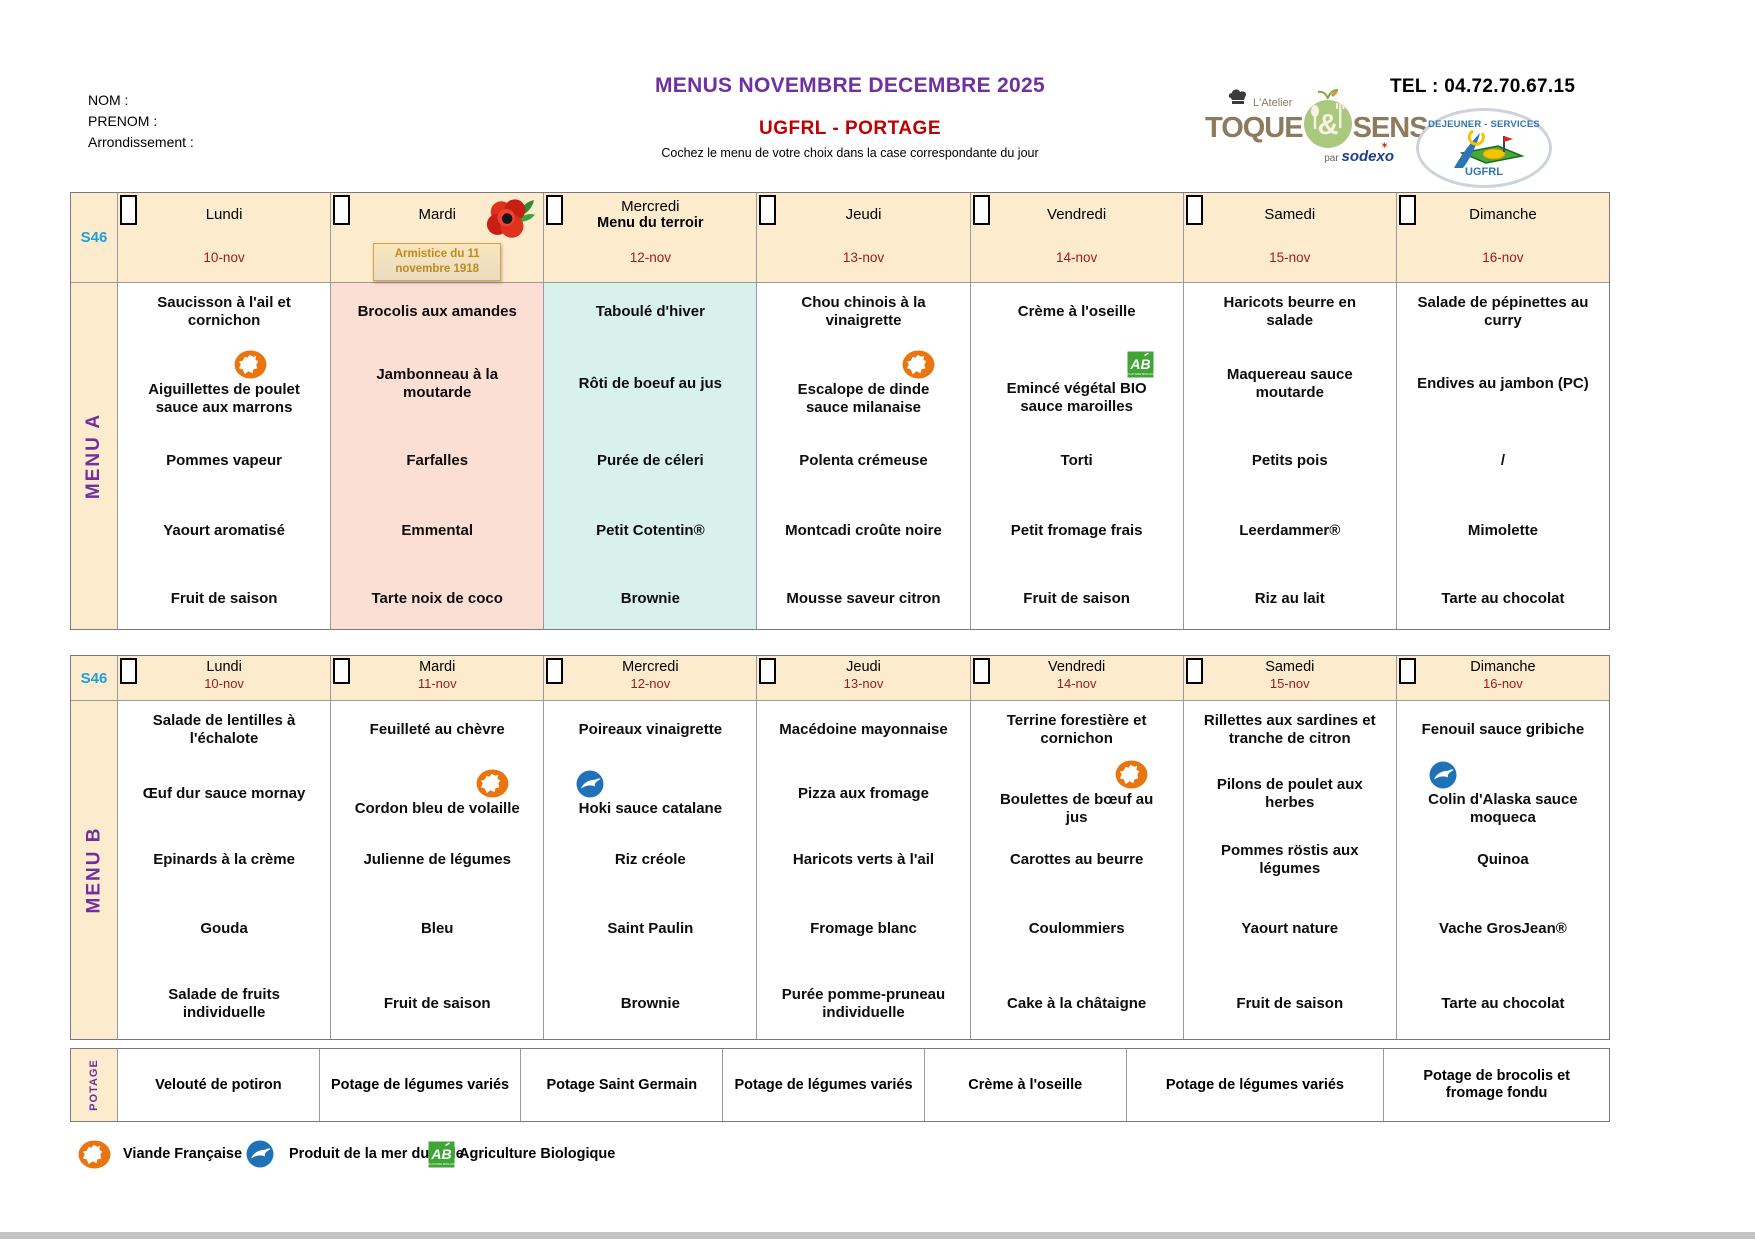 The image size is (1755, 1241). I want to click on dish-label: Haricots beurre en salade, so click(1290, 311).